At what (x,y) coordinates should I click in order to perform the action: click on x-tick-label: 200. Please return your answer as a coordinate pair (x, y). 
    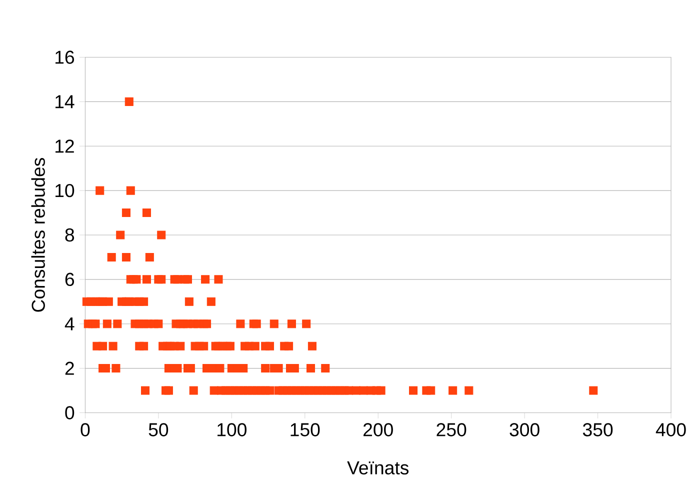
    Looking at the image, I should click on (378, 429).